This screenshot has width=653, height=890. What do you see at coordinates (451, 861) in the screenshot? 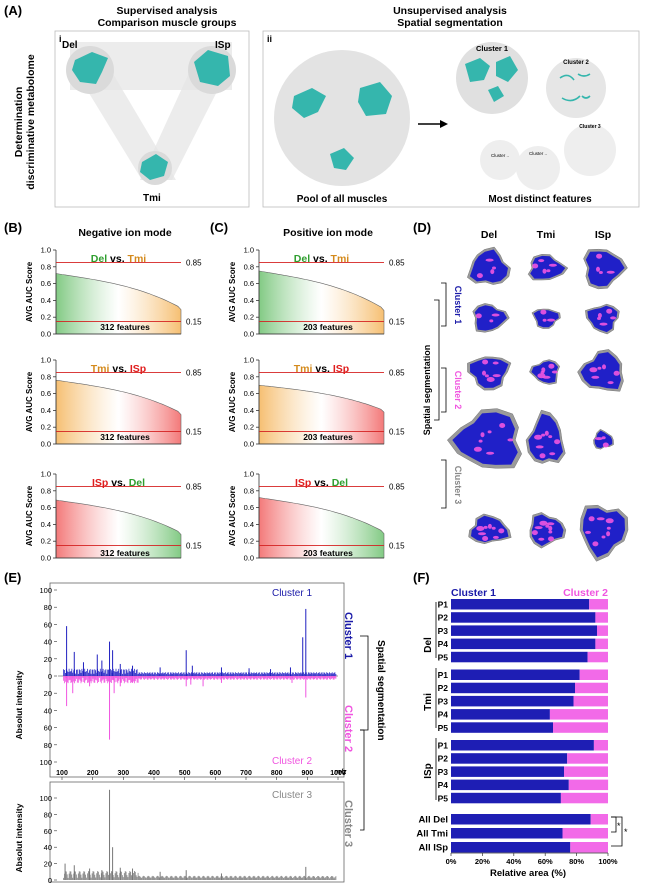
I see `f-xtick-label: 0%` at bounding box center [451, 861].